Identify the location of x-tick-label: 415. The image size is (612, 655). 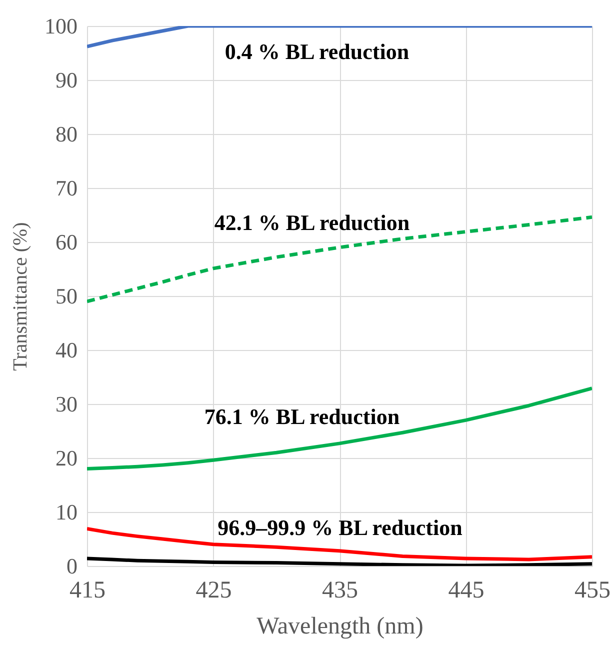
(88, 591).